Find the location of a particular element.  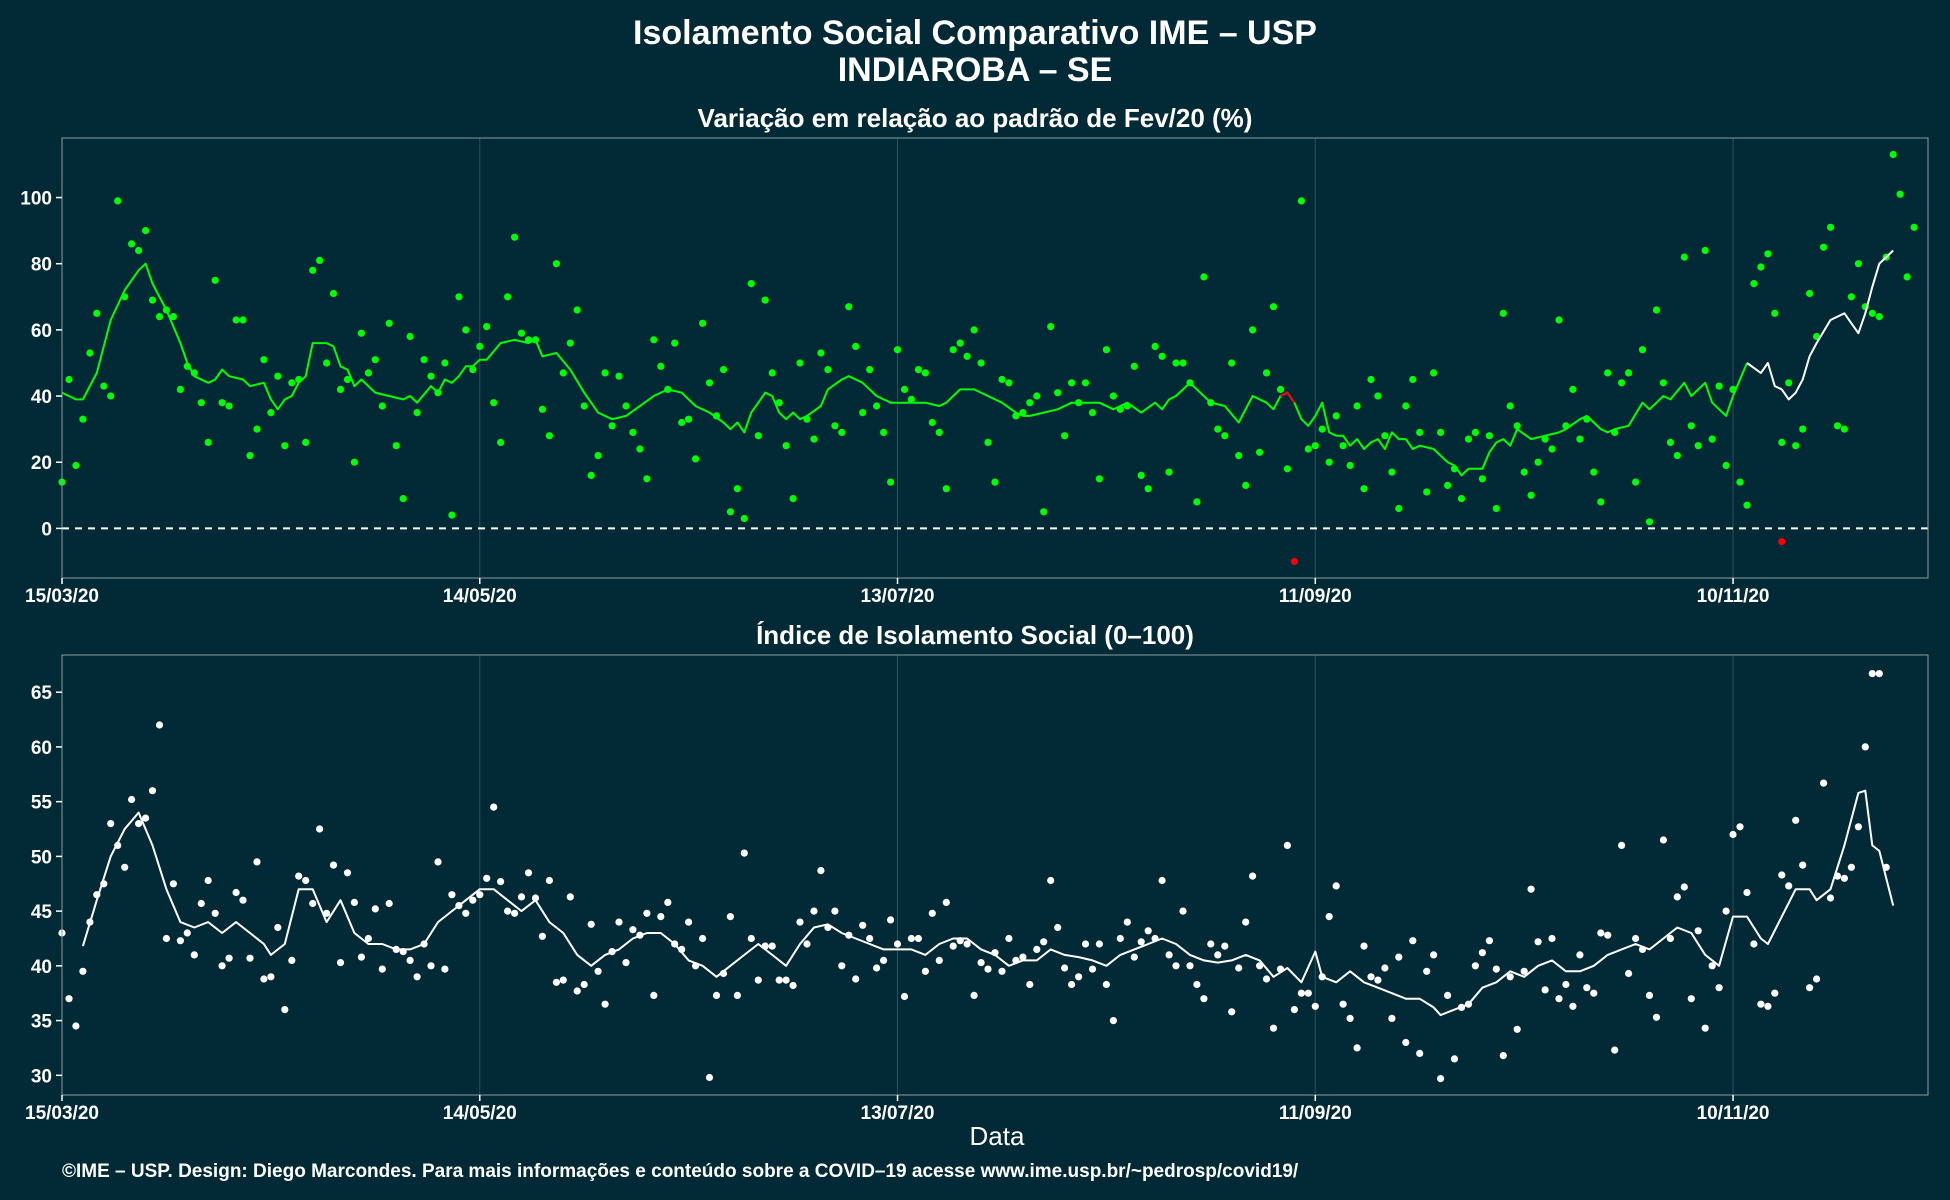

y-tick-label: 100 is located at coordinates (36, 199).